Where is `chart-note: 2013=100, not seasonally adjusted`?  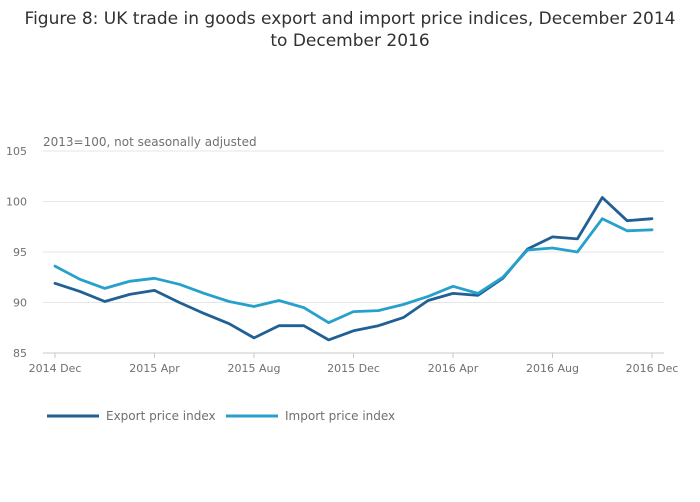
chart-note: 2013=100, not seasonally adjusted is located at coordinates (150, 142).